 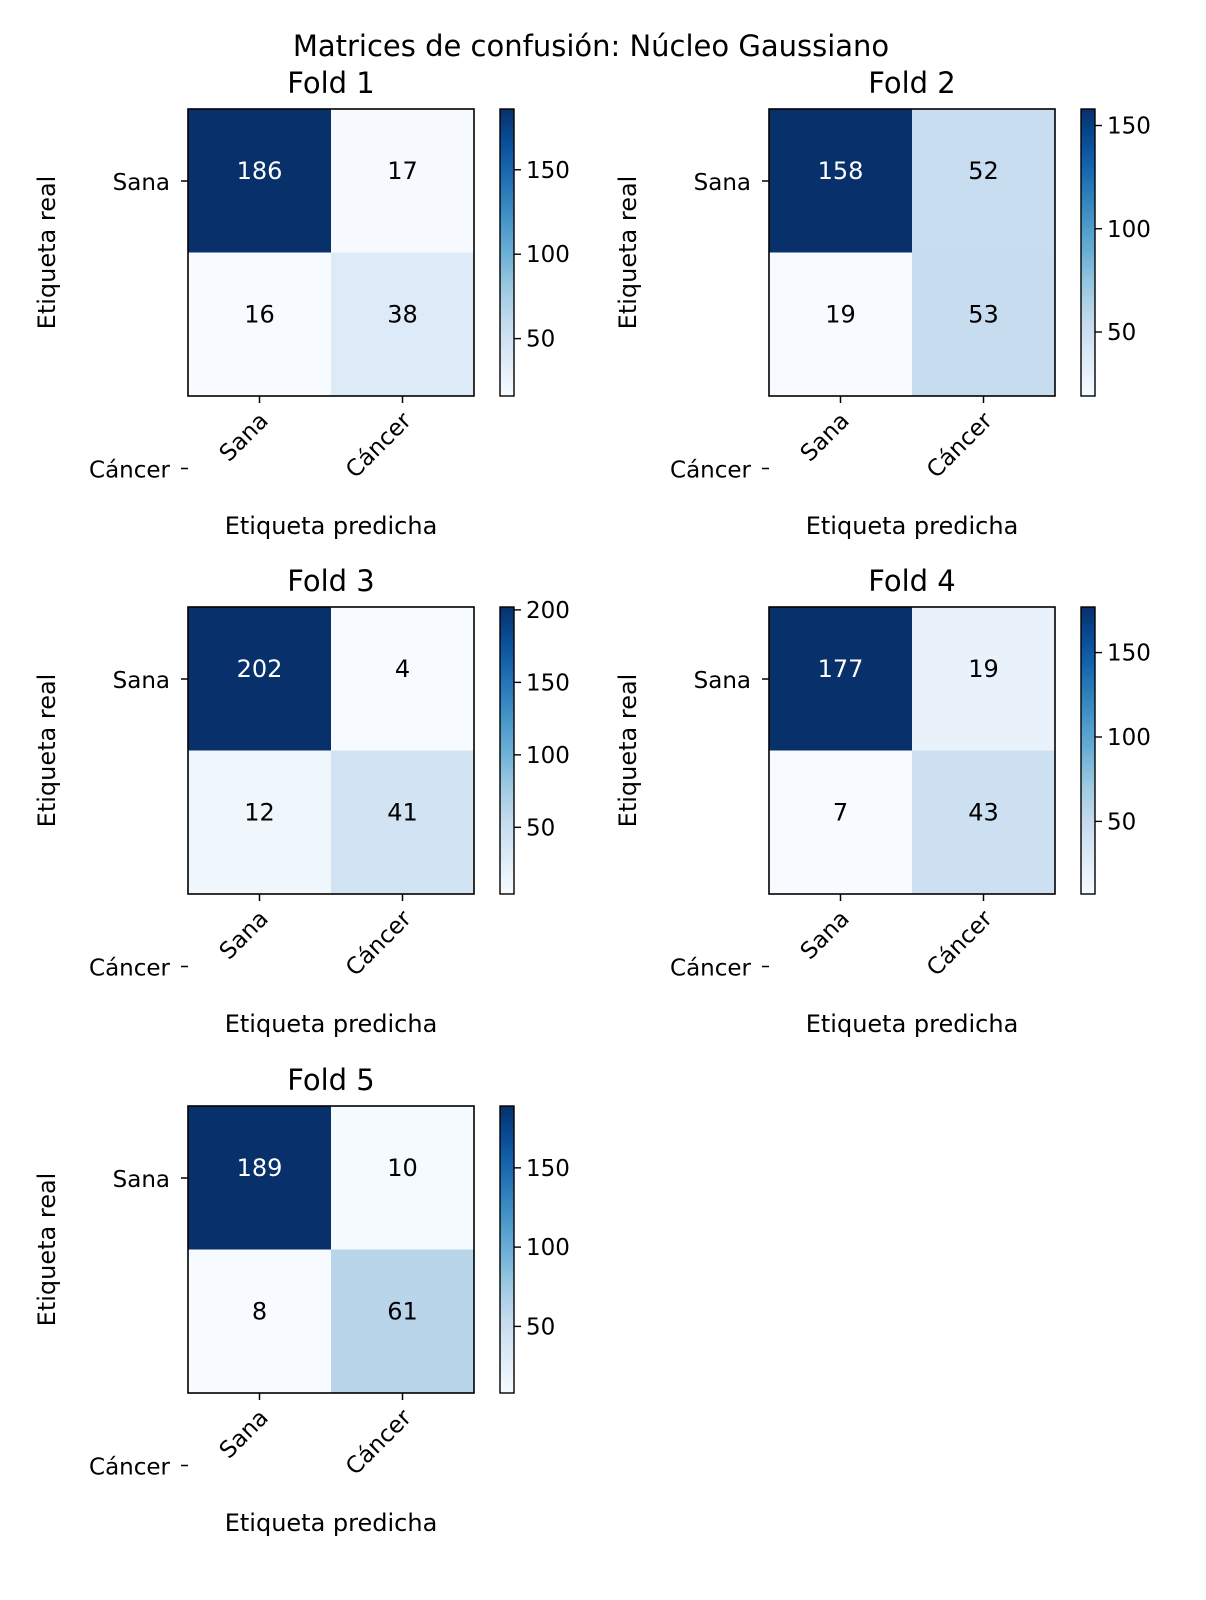 I want to click on cell-value-label: 38, so click(x=402, y=314).